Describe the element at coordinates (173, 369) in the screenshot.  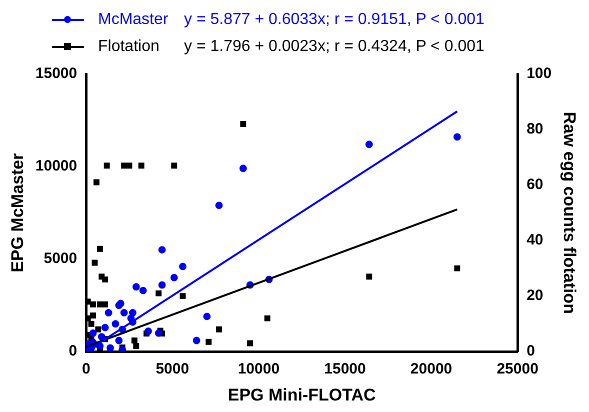
I see `x-tick-label: 5000` at that location.